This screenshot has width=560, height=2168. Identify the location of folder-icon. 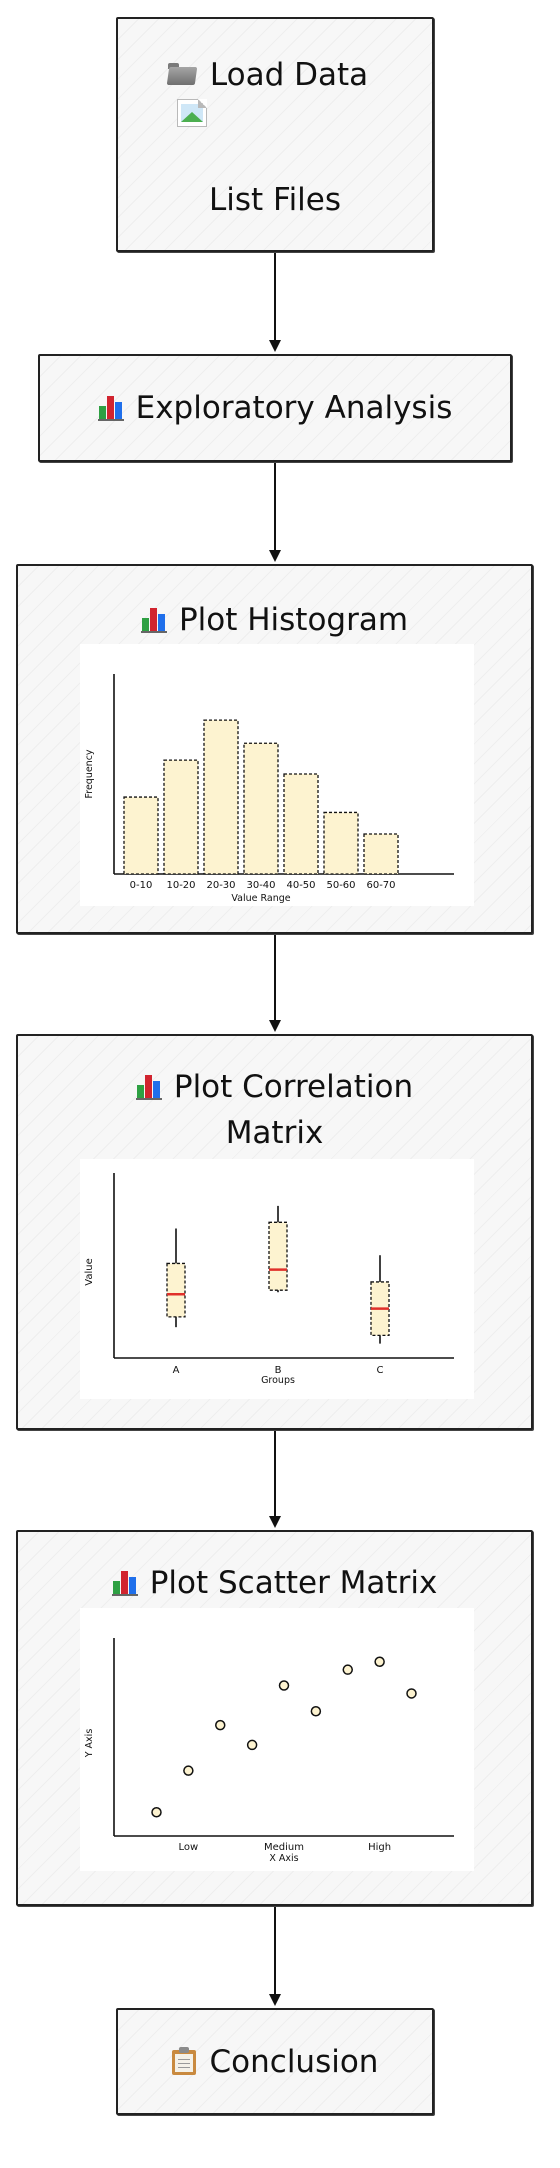
(182, 73).